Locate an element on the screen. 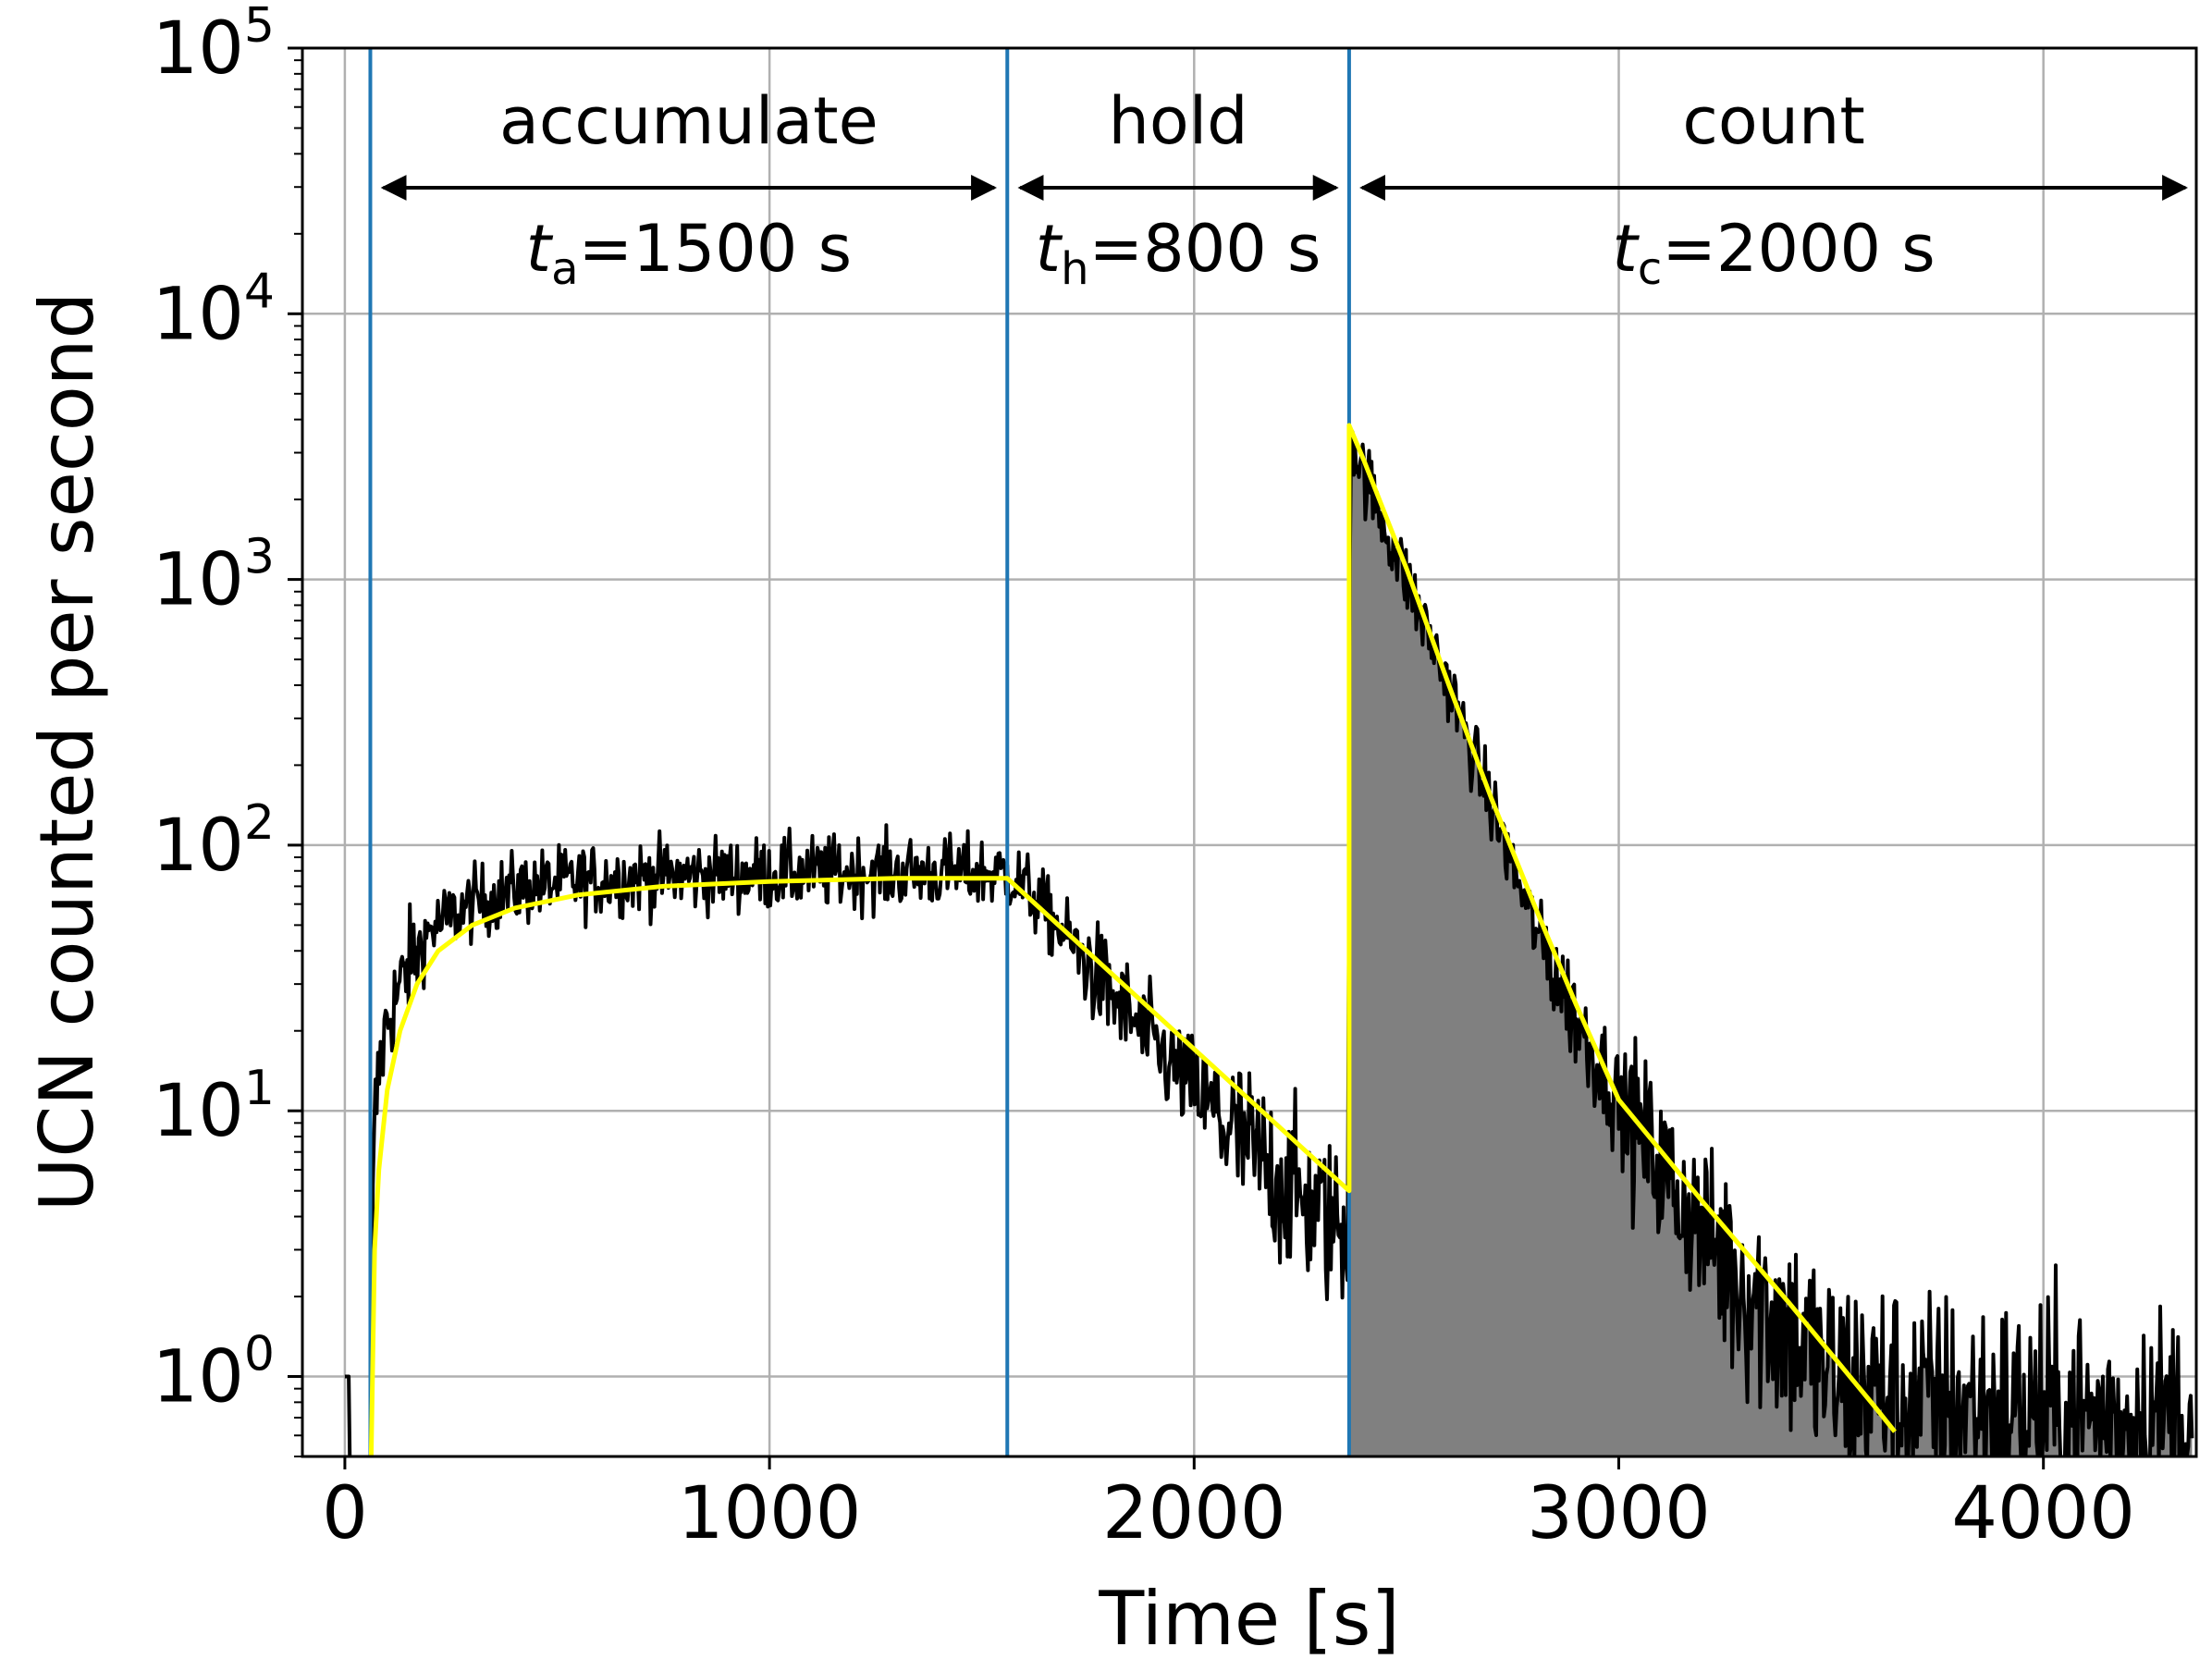 This screenshot has height=1659, width=2212. x-axis-label: Time [s] is located at coordinates (1249, 1618).